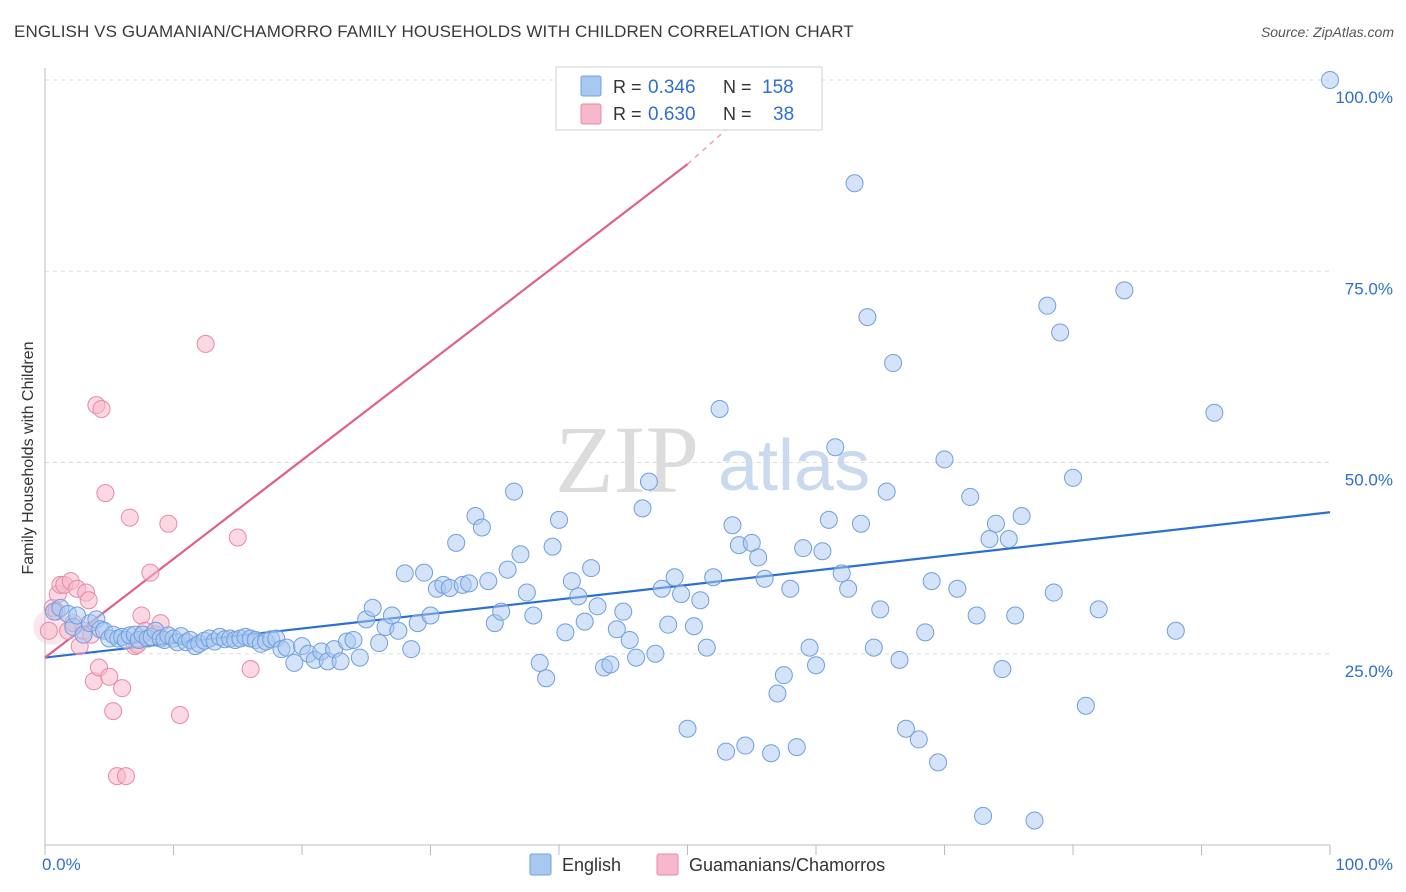  I want to click on legend-english-r-value: 0.346, so click(672, 87).